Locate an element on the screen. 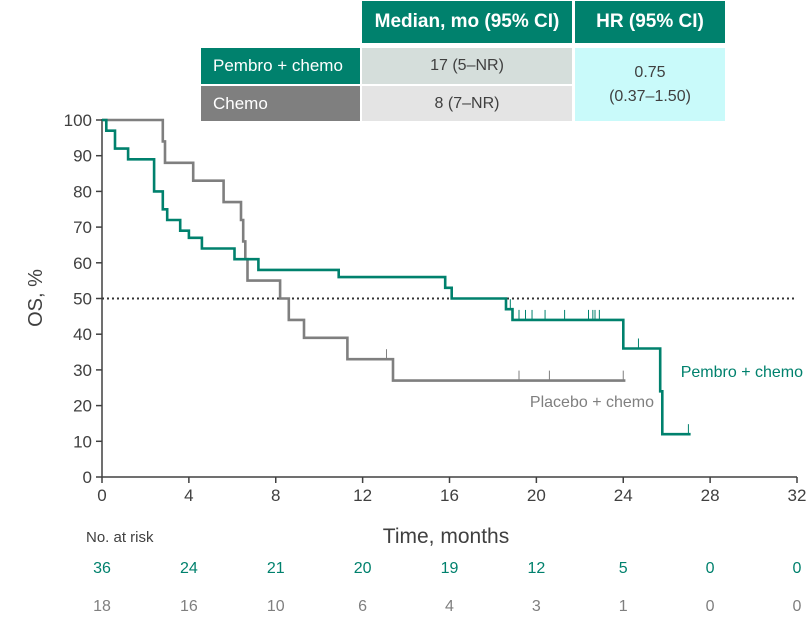  x-tick-label: 28 is located at coordinates (710, 495).